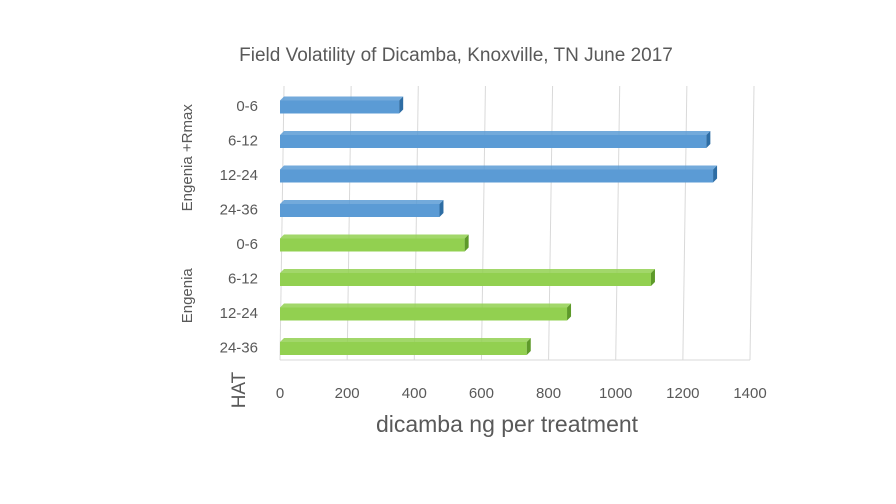  Describe the element at coordinates (481, 393) in the screenshot. I see `x-tick-label: 600` at that location.